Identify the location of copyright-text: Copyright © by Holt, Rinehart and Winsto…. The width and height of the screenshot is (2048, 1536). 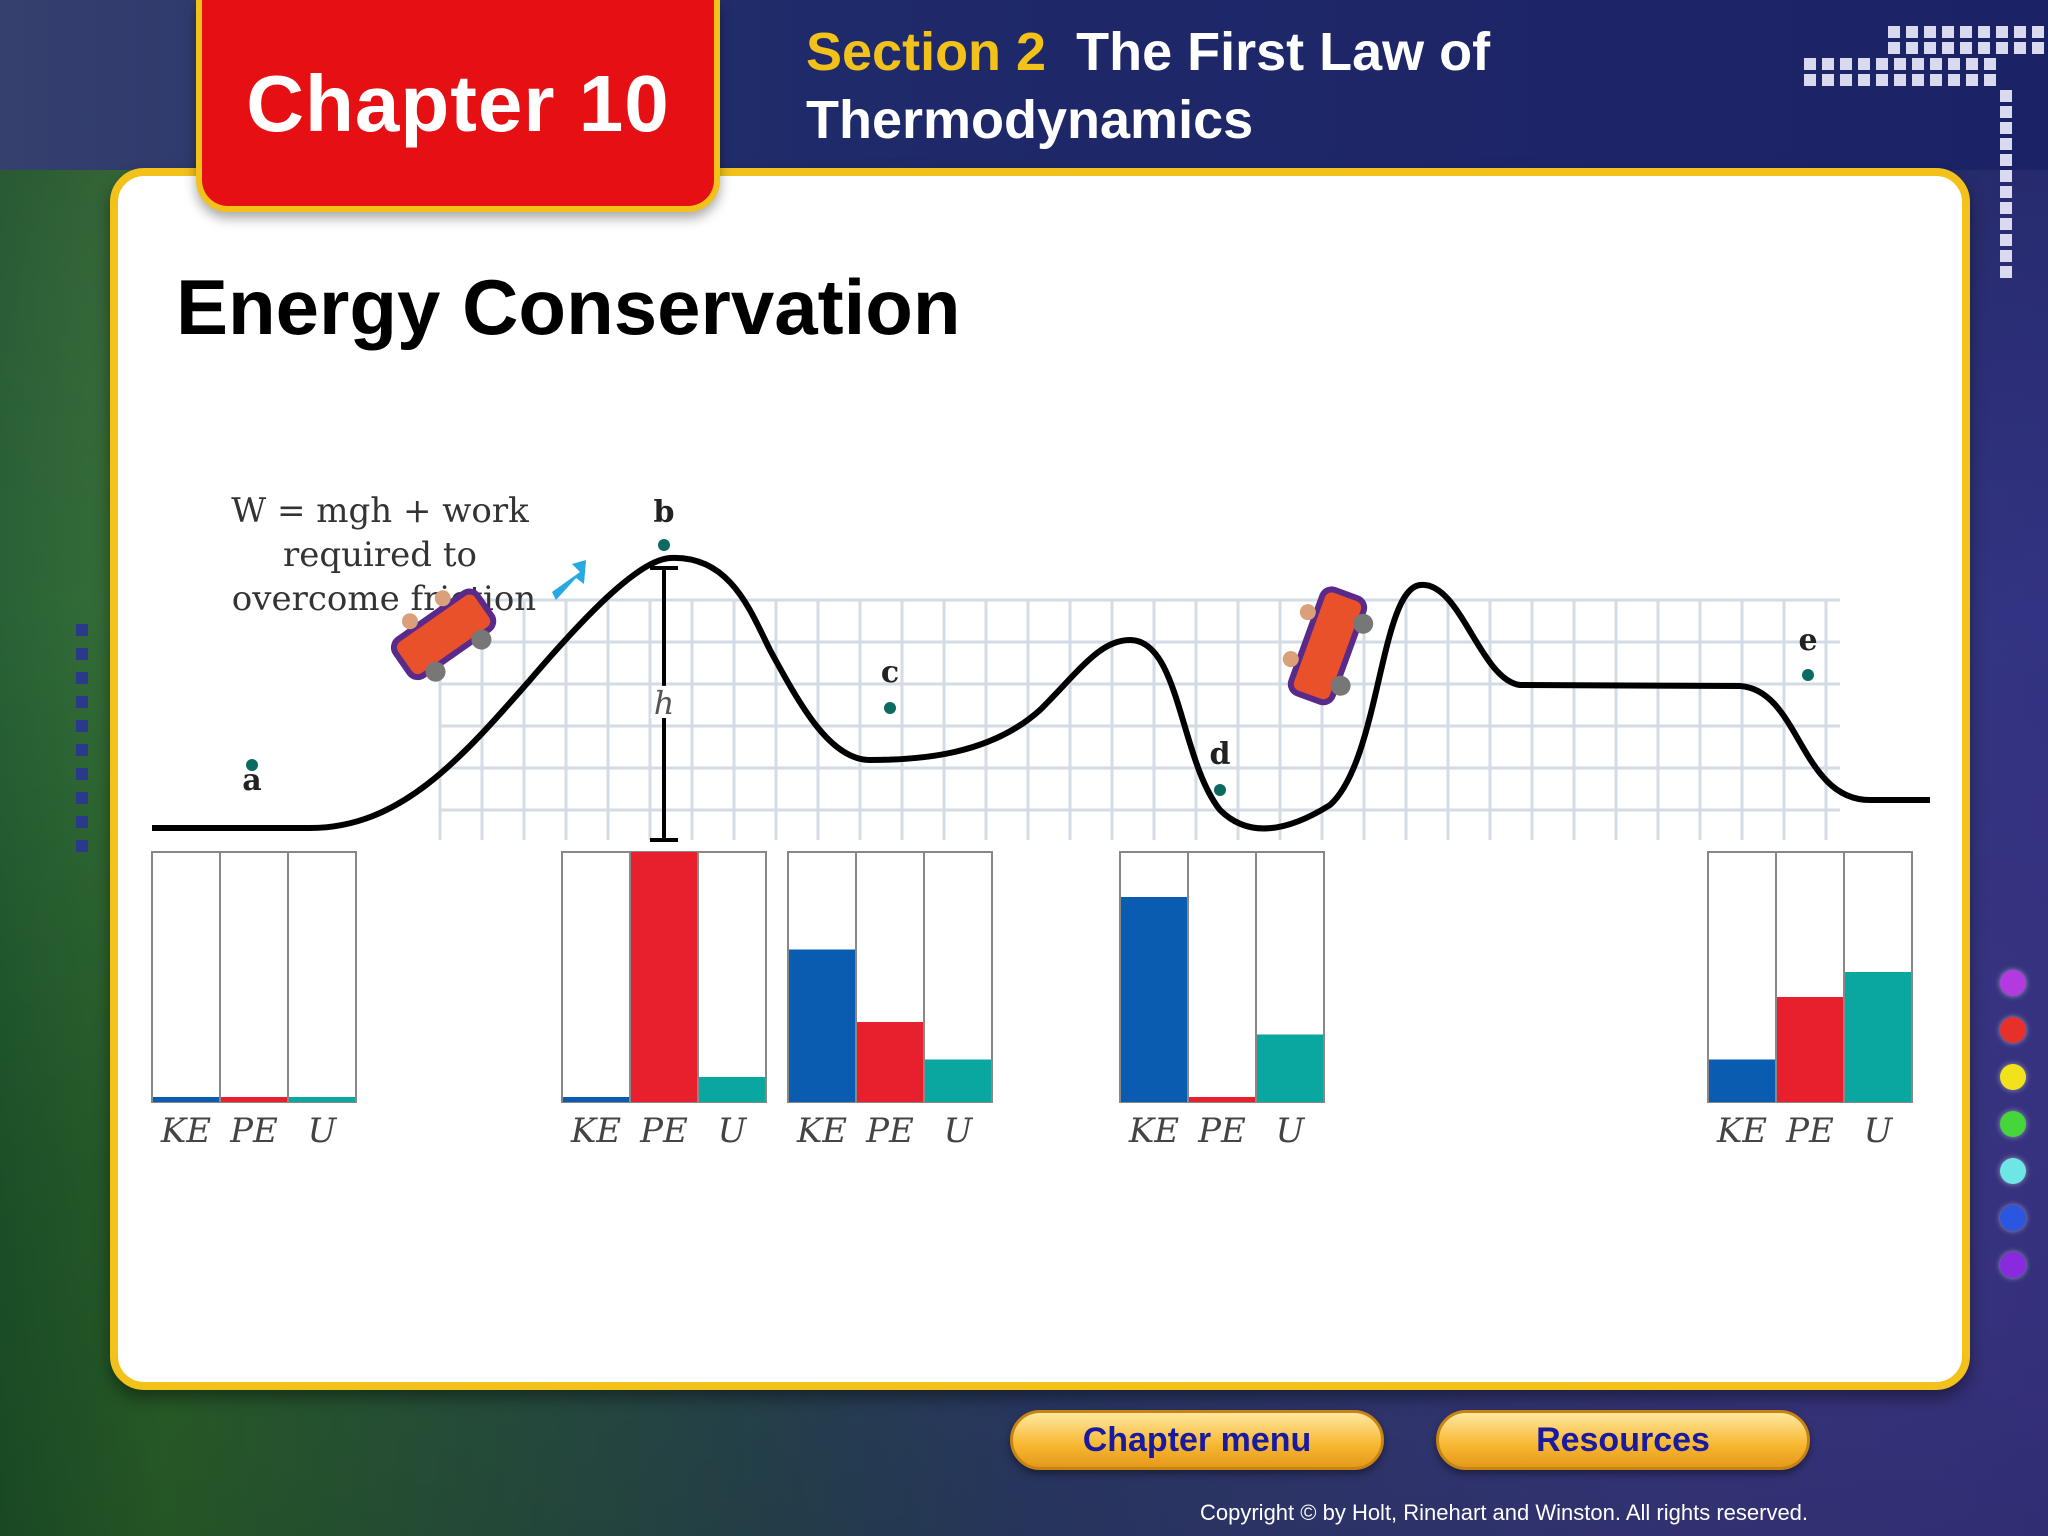
(1504, 1512).